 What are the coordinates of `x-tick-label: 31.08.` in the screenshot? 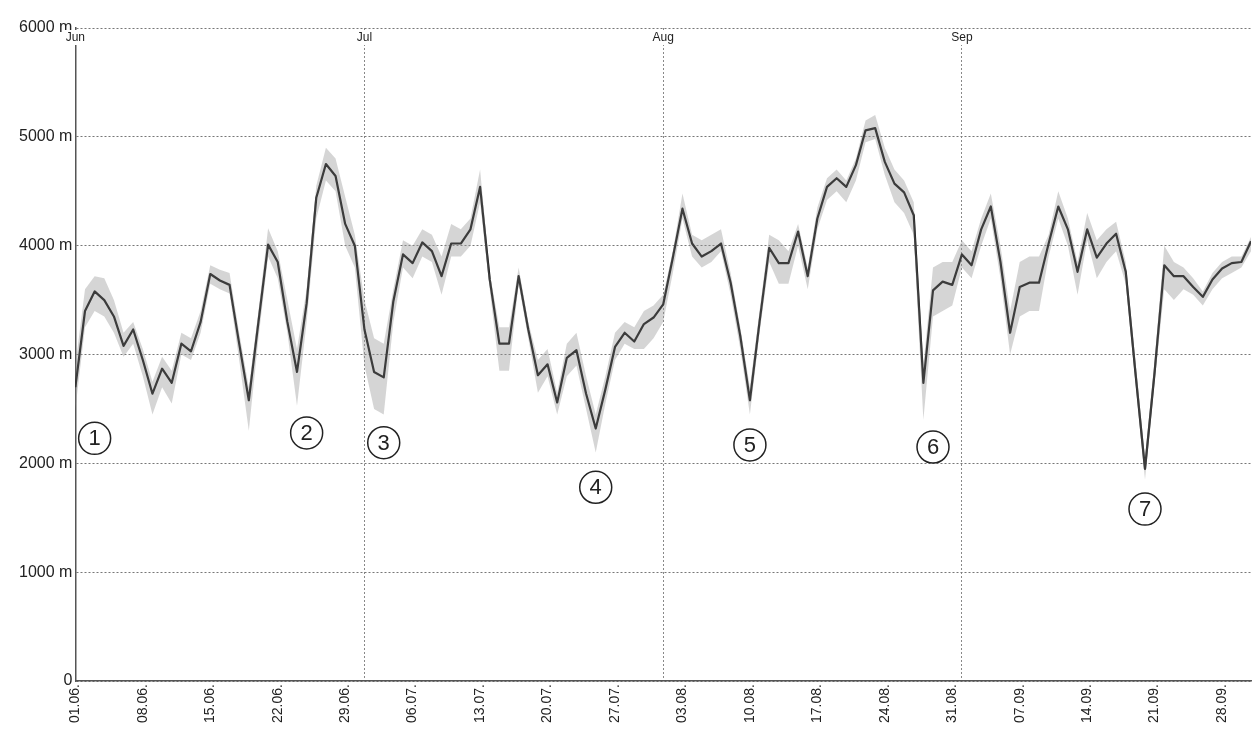 It's located at (951, 704).